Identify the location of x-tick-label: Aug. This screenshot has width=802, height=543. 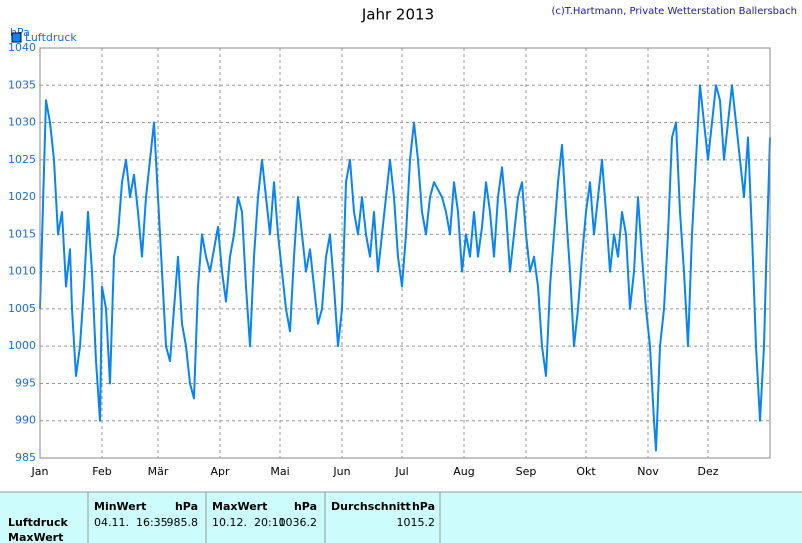
(463, 471).